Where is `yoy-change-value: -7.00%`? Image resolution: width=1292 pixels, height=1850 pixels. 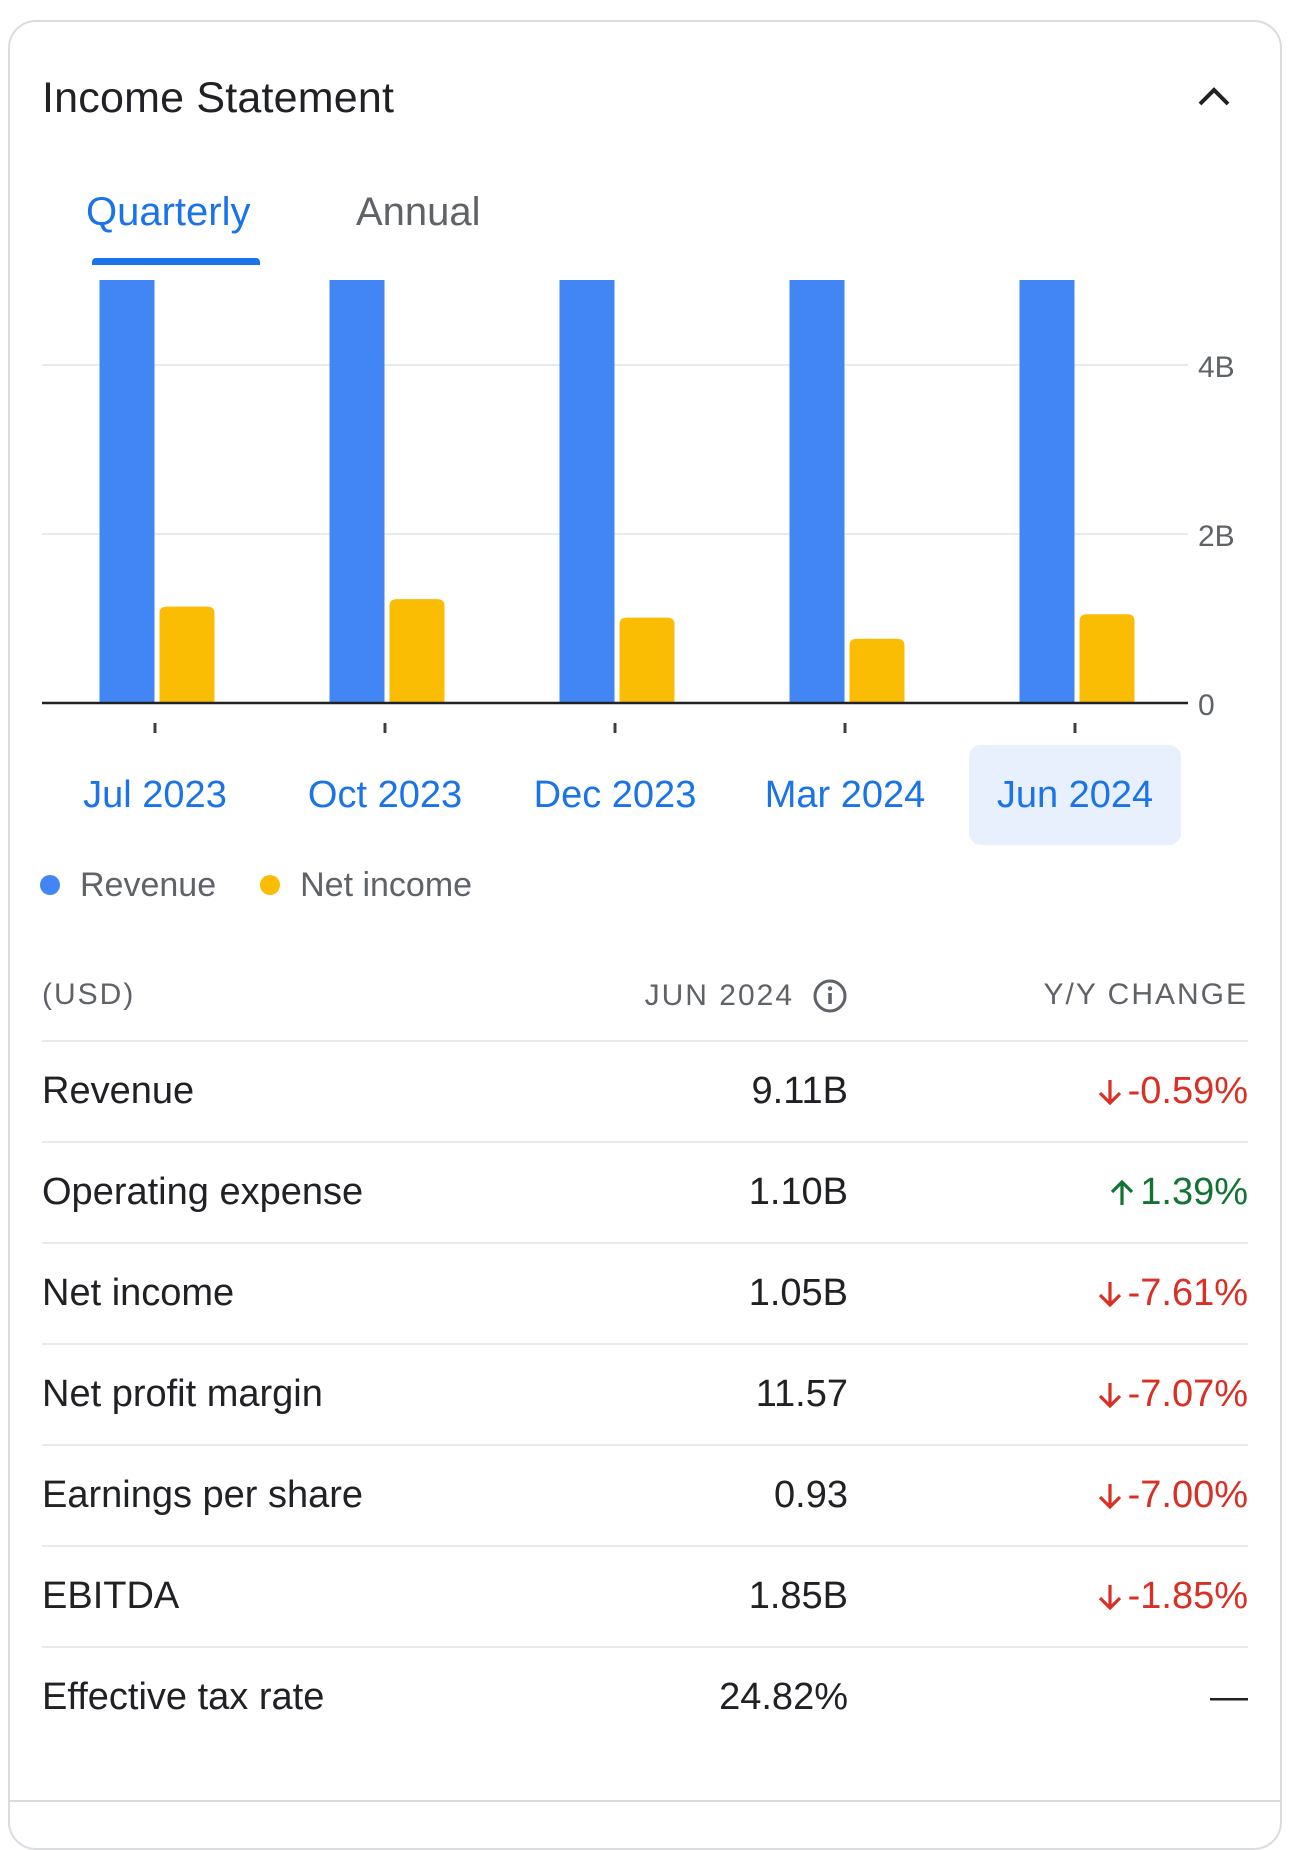
yoy-change-value: -7.00% is located at coordinates (1187, 1495).